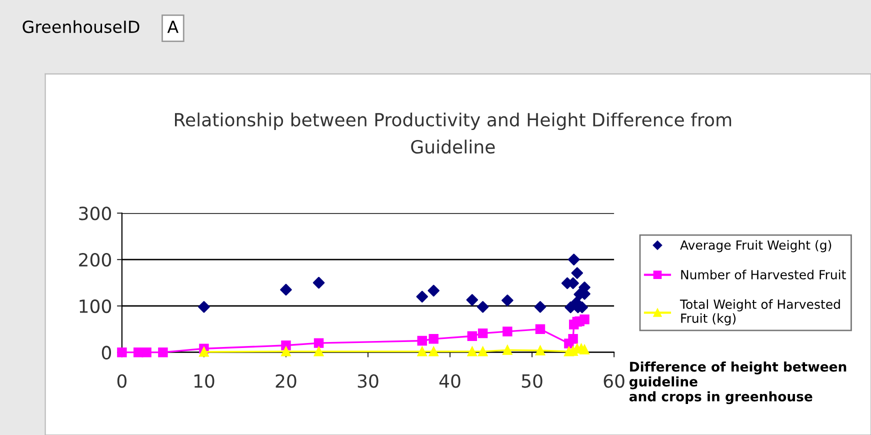  What do you see at coordinates (449, 381) in the screenshot?
I see `x-tick-label: 40` at bounding box center [449, 381].